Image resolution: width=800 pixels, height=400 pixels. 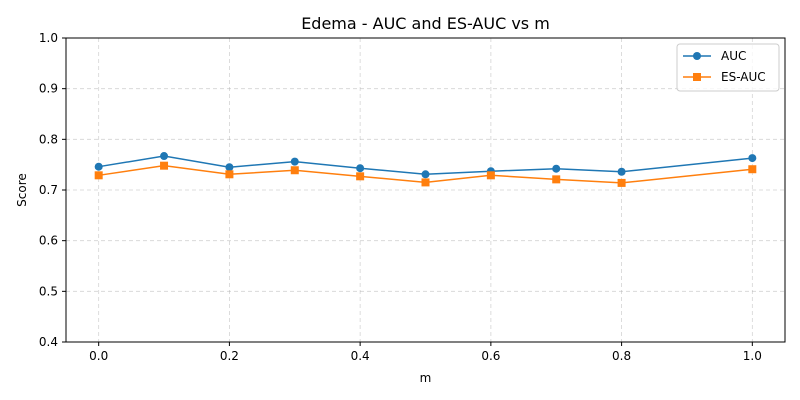 I want to click on y-tick-label: 0.5, so click(x=48, y=291).